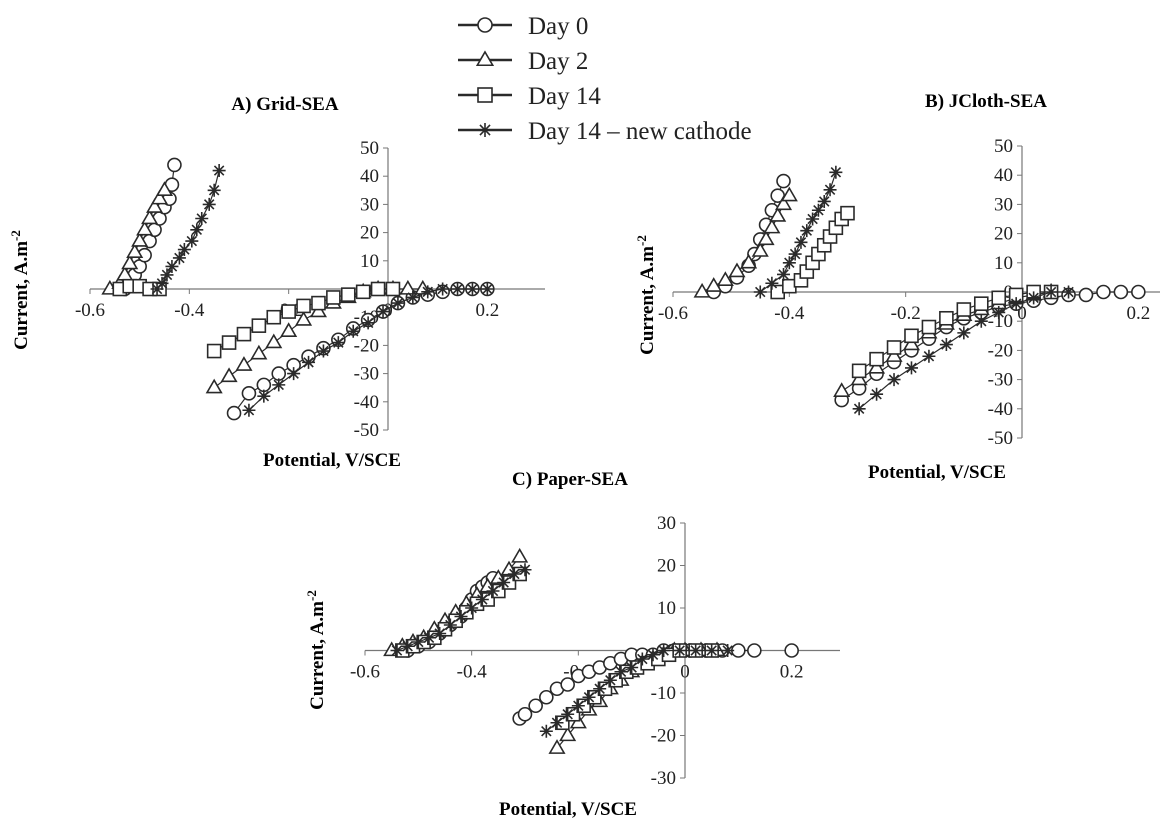 This screenshot has width=1170, height=821. What do you see at coordinates (523, 61) in the screenshot?
I see `legend-entry: Day 2` at bounding box center [523, 61].